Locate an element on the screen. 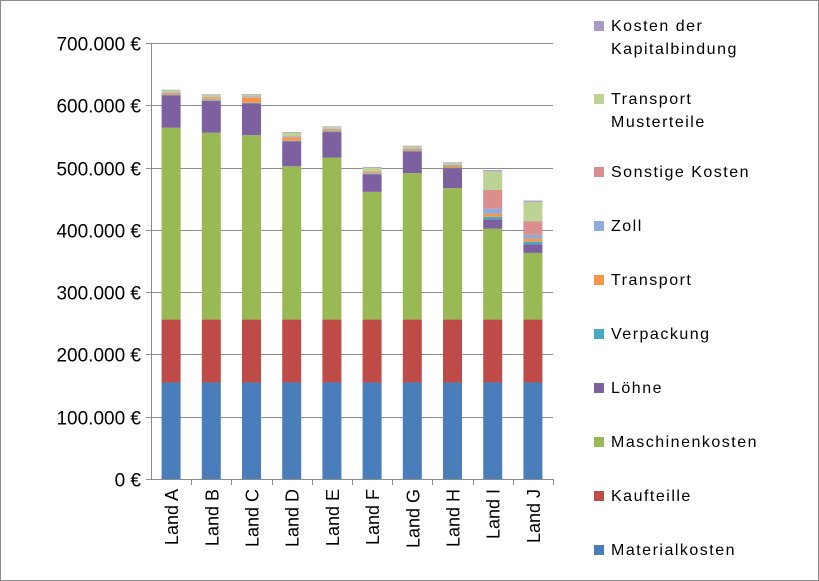 The height and width of the screenshot is (581, 819). y-tick-label: 300.000 € is located at coordinates (98, 294).